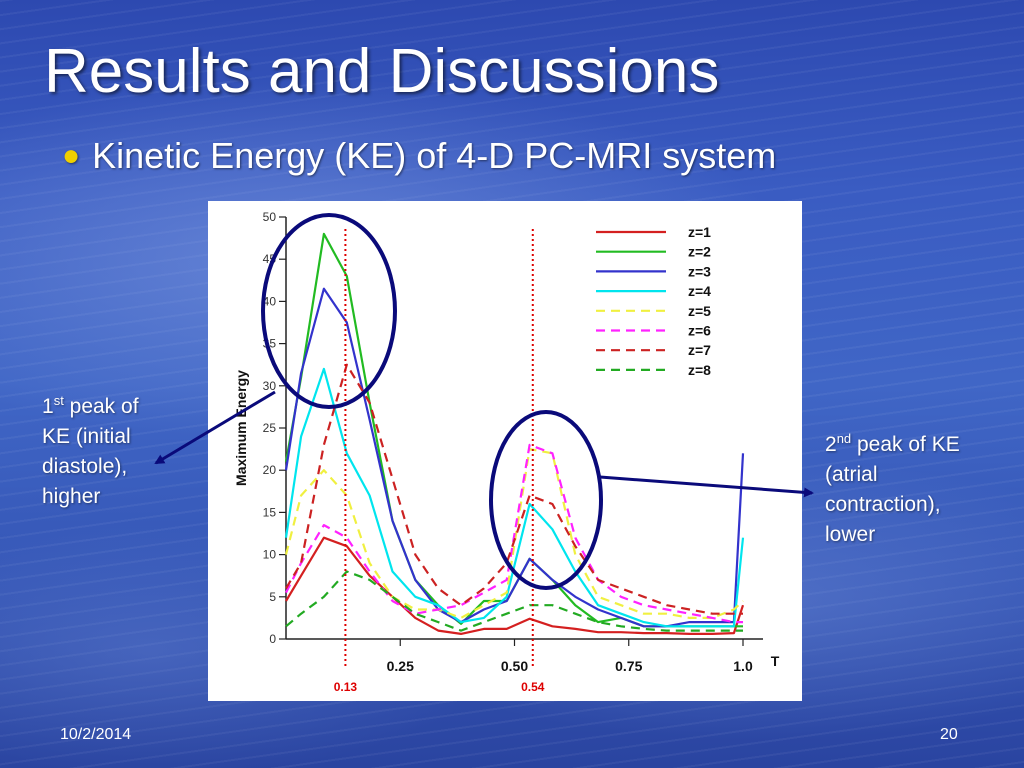 This screenshot has width=1024, height=768. Describe the element at coordinates (270, 344) in the screenshot. I see `y-tick-label: 35` at that location.